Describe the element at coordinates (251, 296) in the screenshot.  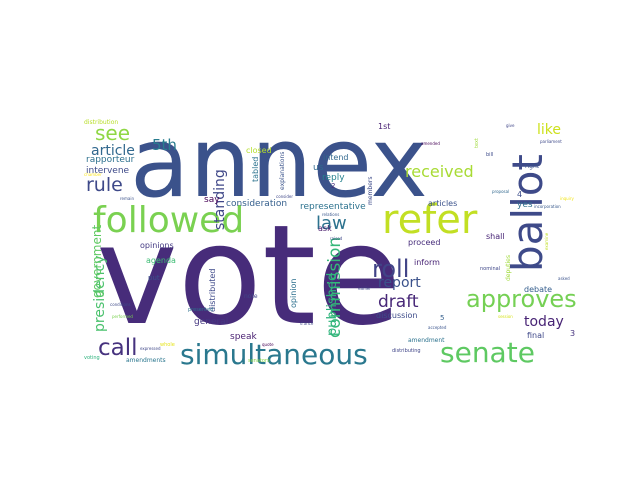
I see `cloud-word-note: note` at that location.